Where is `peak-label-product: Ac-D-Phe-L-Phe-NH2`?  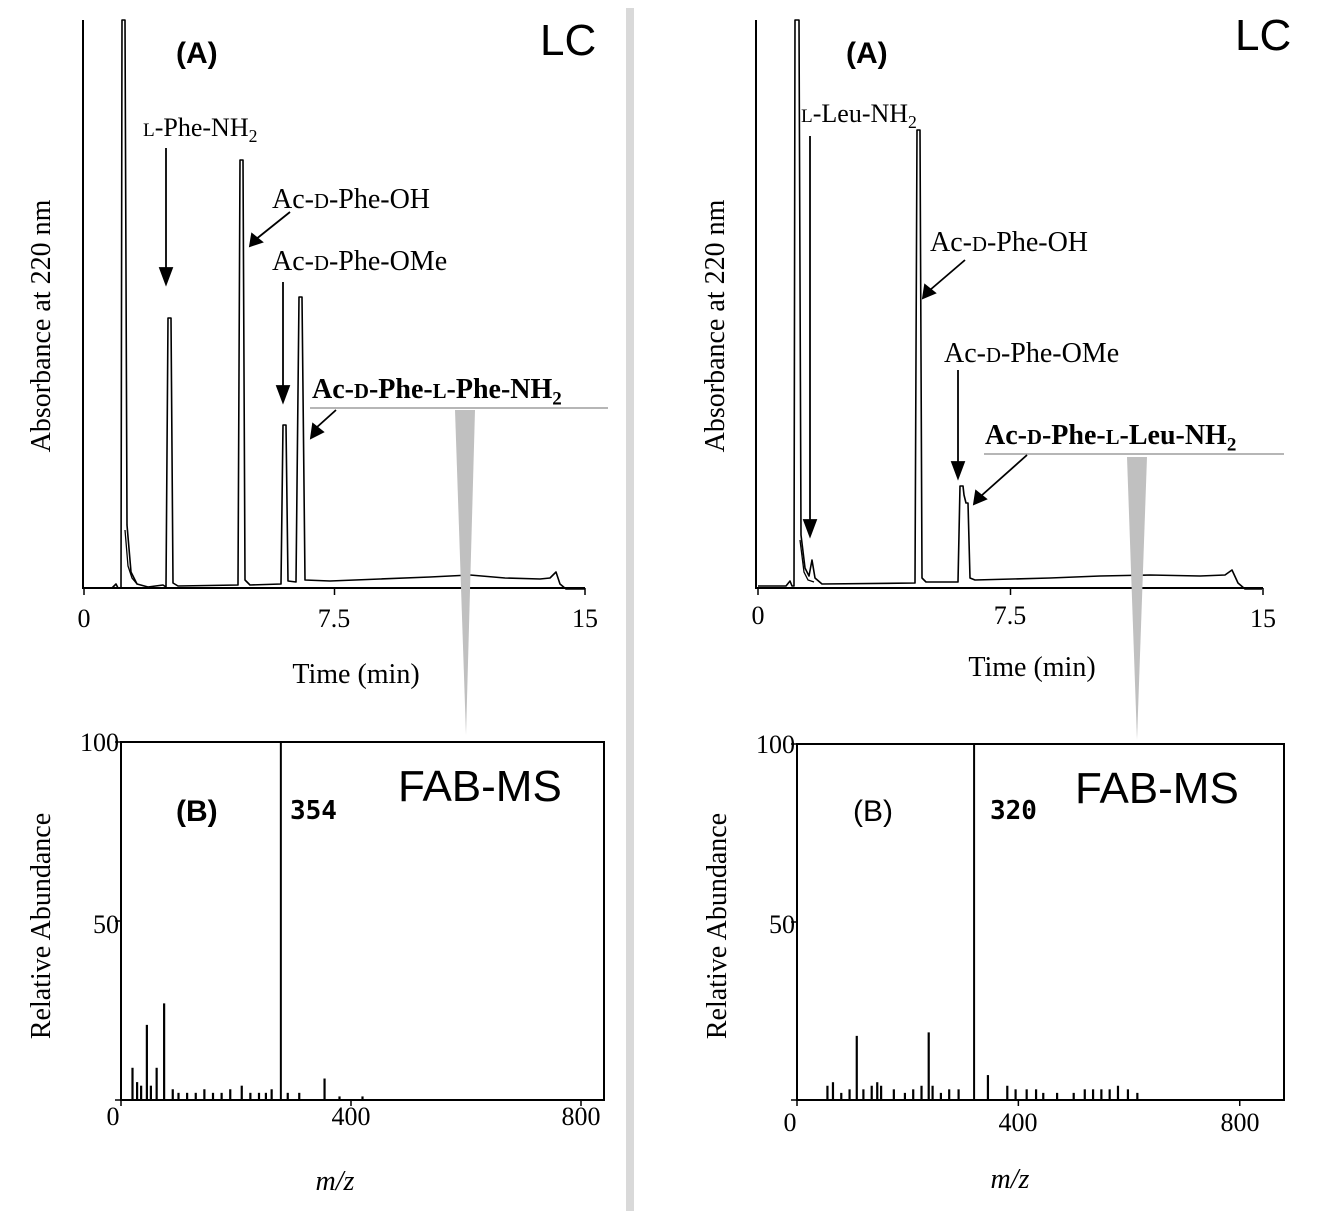
peak-label-product: Ac-D-Phe-L-Phe-NH2 is located at coordinates (437, 392).